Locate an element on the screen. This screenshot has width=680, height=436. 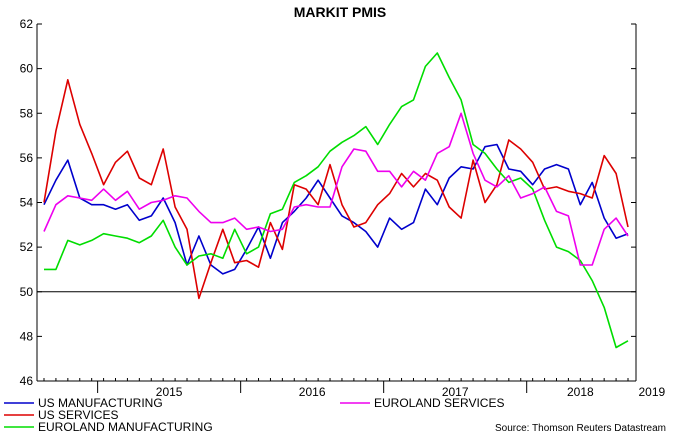
chart-title: MARKIT PMIS is located at coordinates (340, 12).